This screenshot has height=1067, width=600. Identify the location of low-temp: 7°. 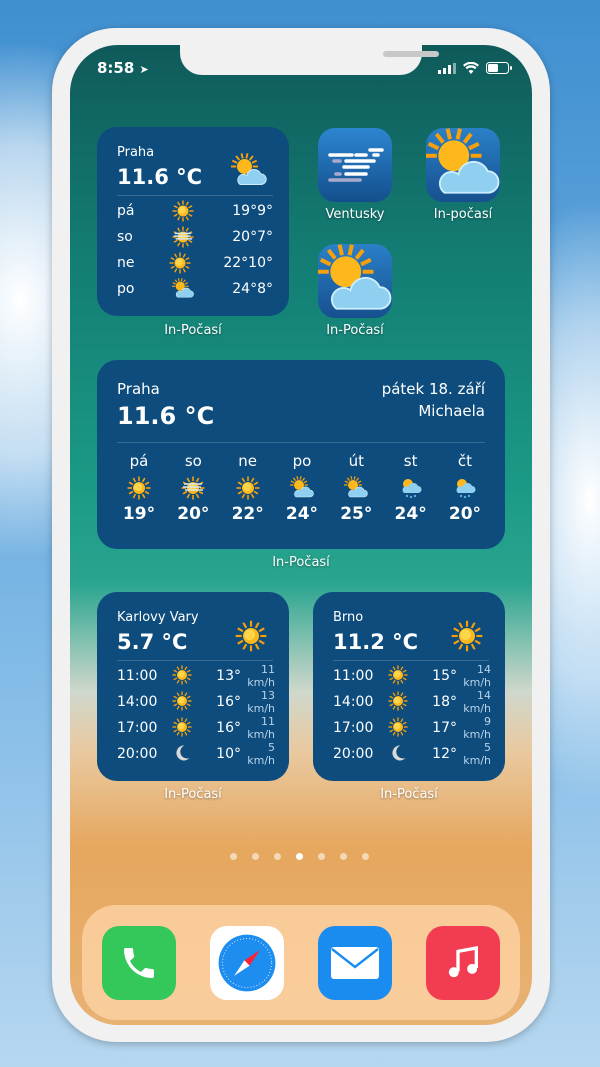
(265, 237).